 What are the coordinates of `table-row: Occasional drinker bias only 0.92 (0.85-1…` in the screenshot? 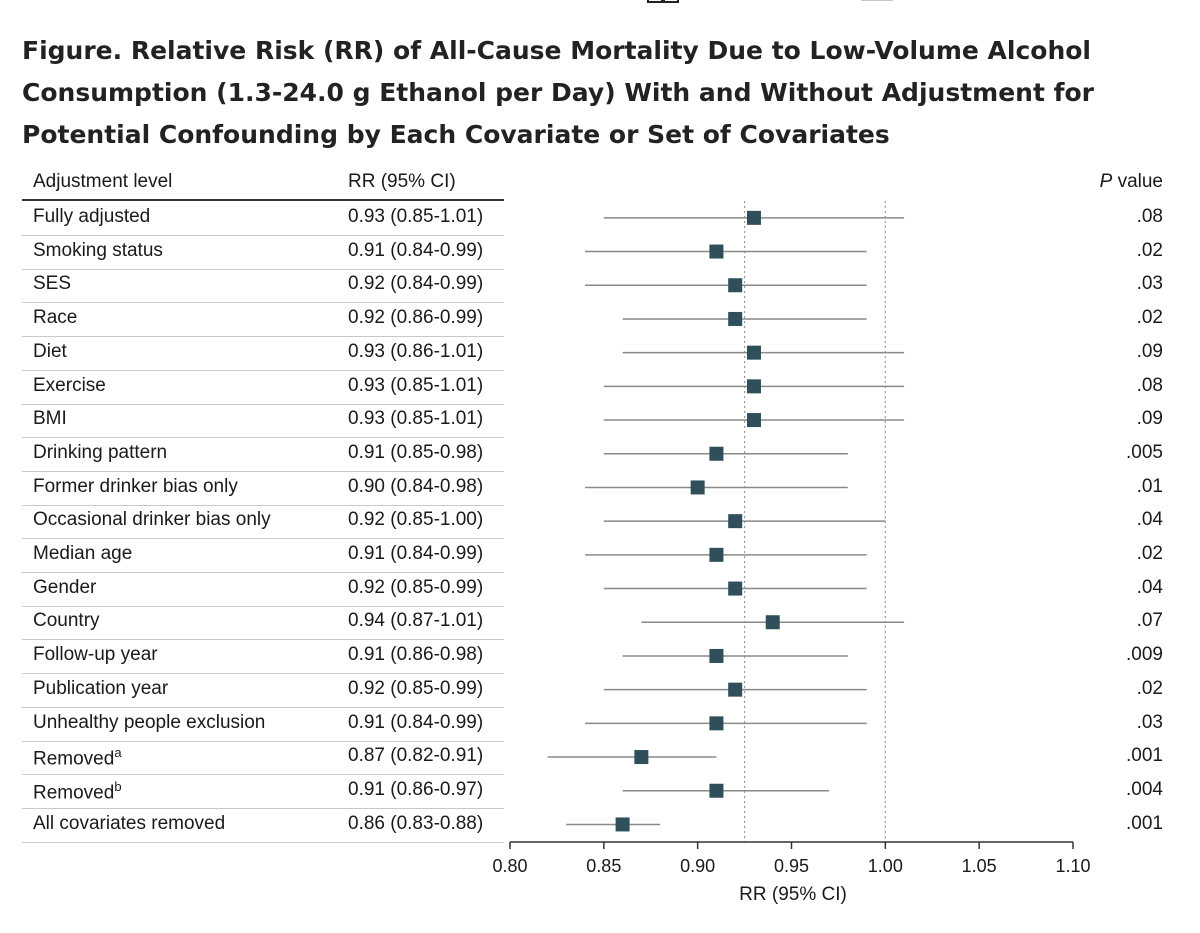 It's located at (263, 522).